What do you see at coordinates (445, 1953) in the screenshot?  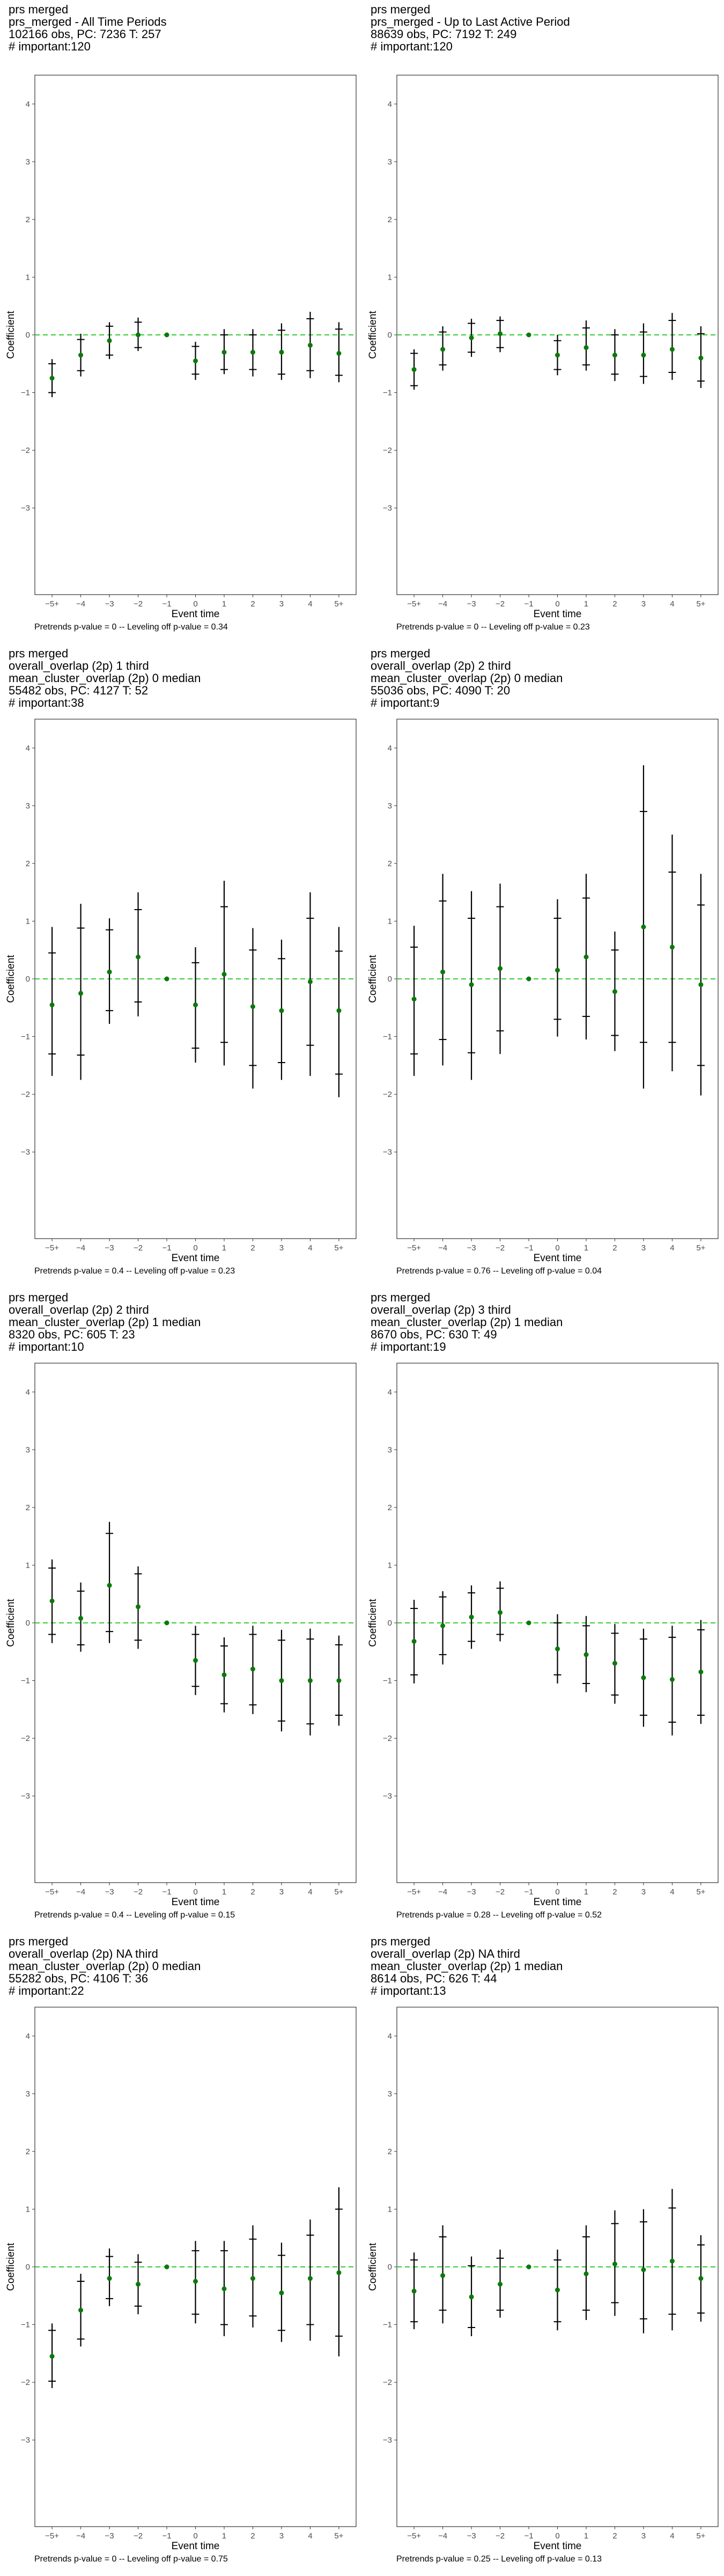 I see `panel-title-line: overall_overlap (2p) NA third` at bounding box center [445, 1953].